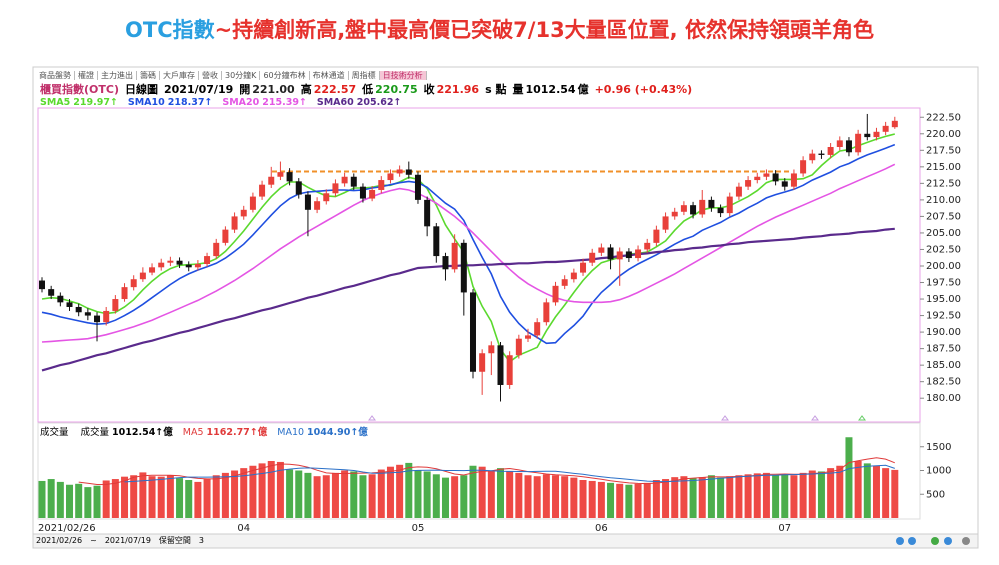  Describe the element at coordinates (505, 541) in the screenshot. I see `control-bar` at that location.